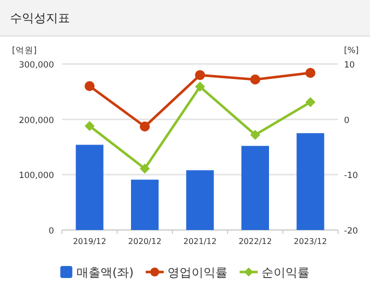  I want to click on y2-tick-label: -10, so click(351, 176).